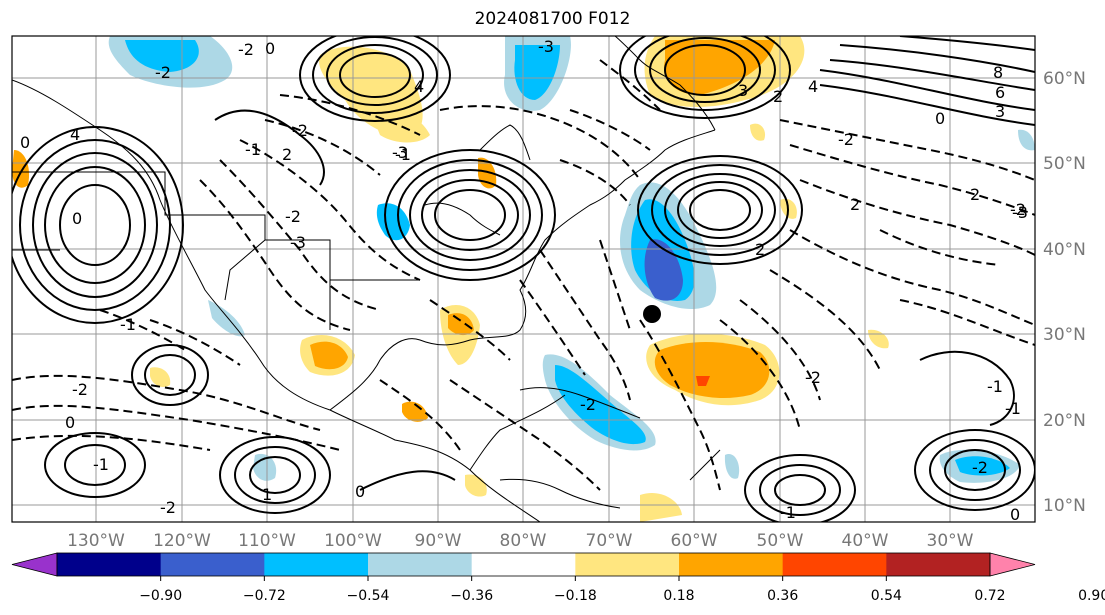  Describe the element at coordinates (368, 596) in the screenshot. I see `colorbar-tick-label: −0.54` at that location.